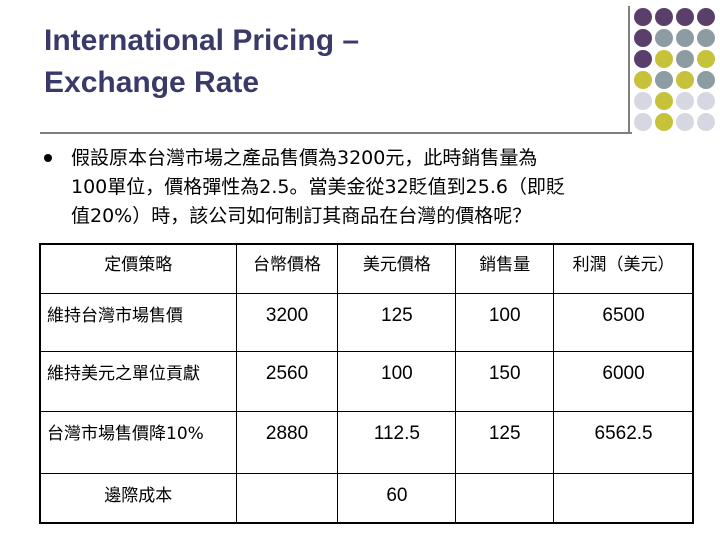 This screenshot has width=720, height=540. I want to click on row-usd: 112.5, so click(397, 442).